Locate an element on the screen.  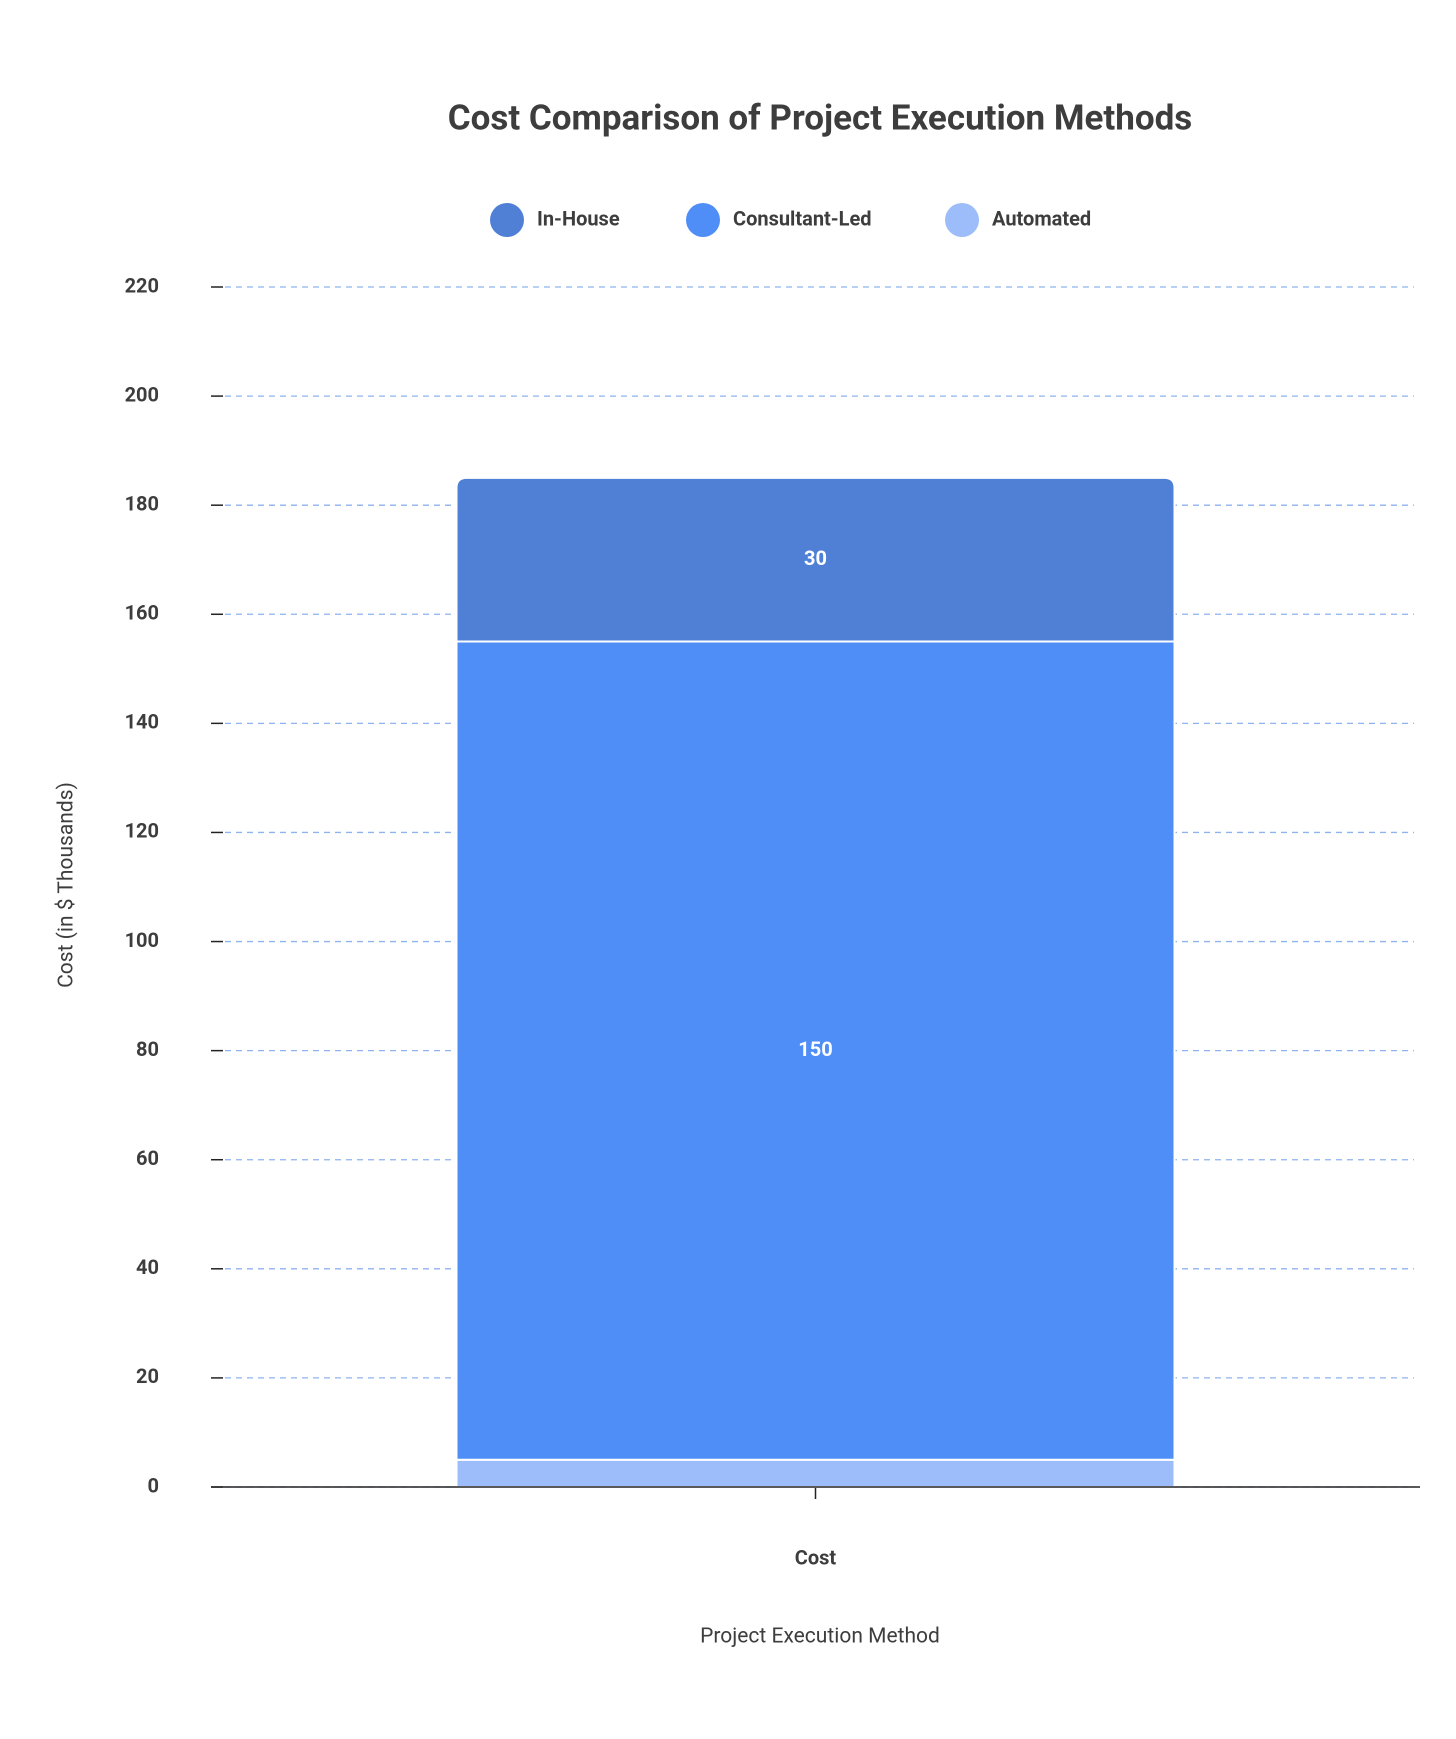
y-tick-label: 200 is located at coordinates (142, 394).